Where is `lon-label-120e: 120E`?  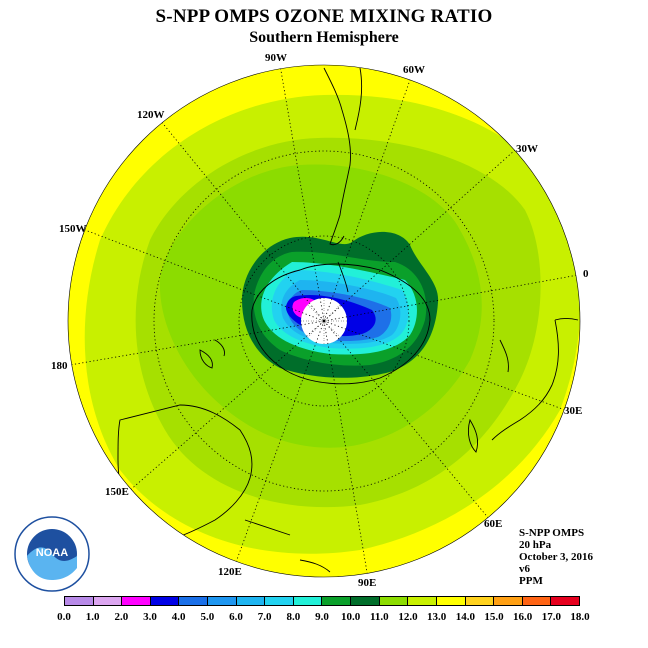 lon-label-120e: 120E is located at coordinates (230, 572).